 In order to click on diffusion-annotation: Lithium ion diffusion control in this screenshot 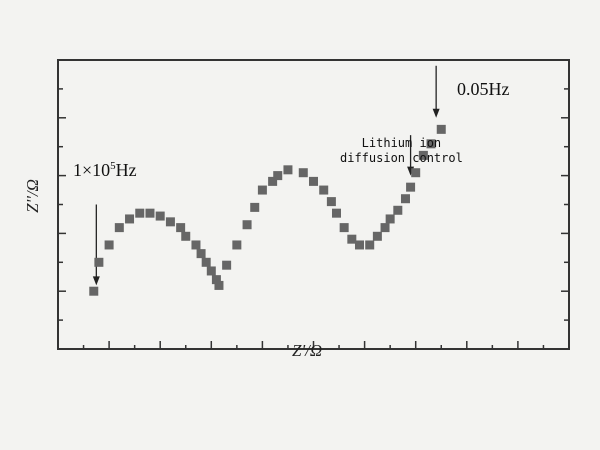, I will do `click(401, 151)`.